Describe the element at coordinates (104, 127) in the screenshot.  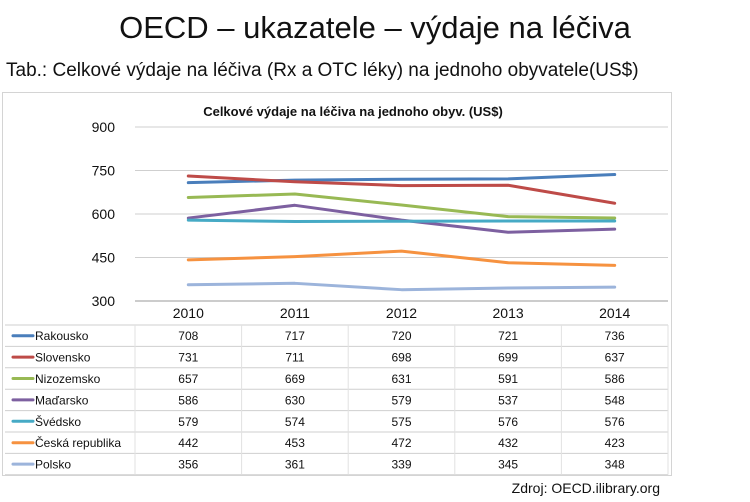
I see `y-tick-label: 900` at that location.